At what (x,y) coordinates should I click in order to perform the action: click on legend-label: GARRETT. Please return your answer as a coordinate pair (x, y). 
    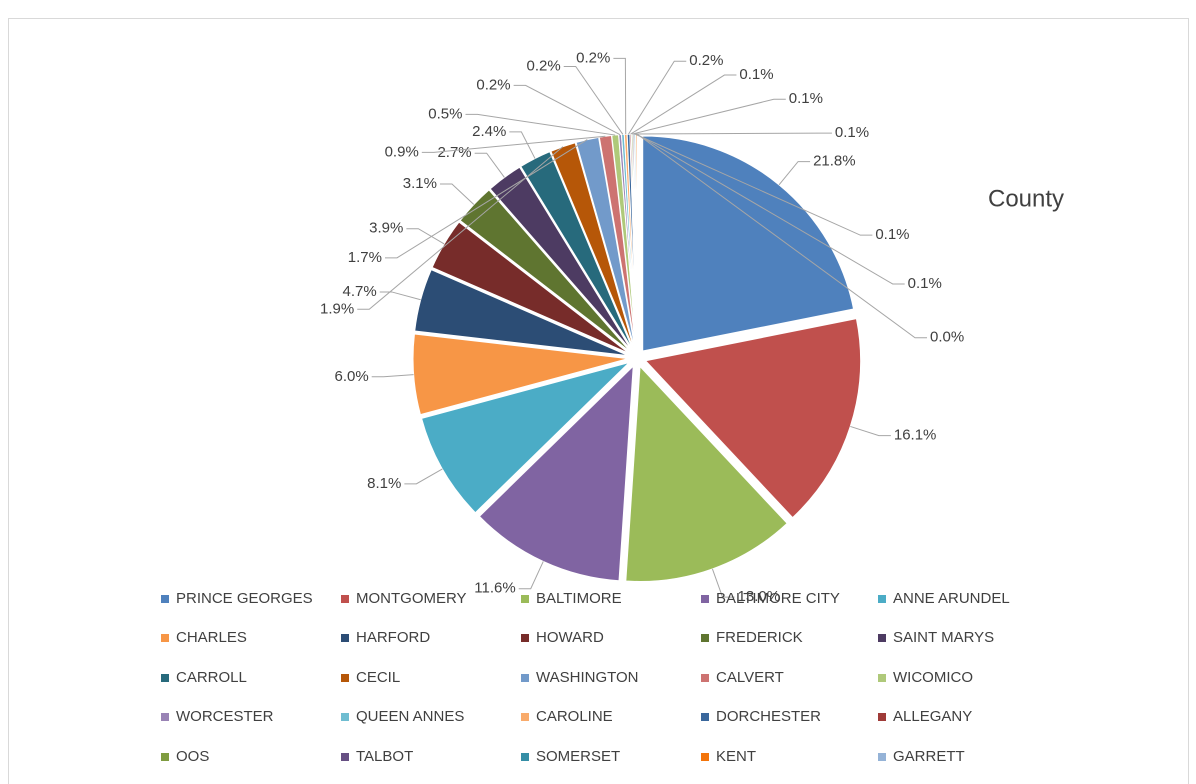
    Looking at the image, I should click on (929, 756).